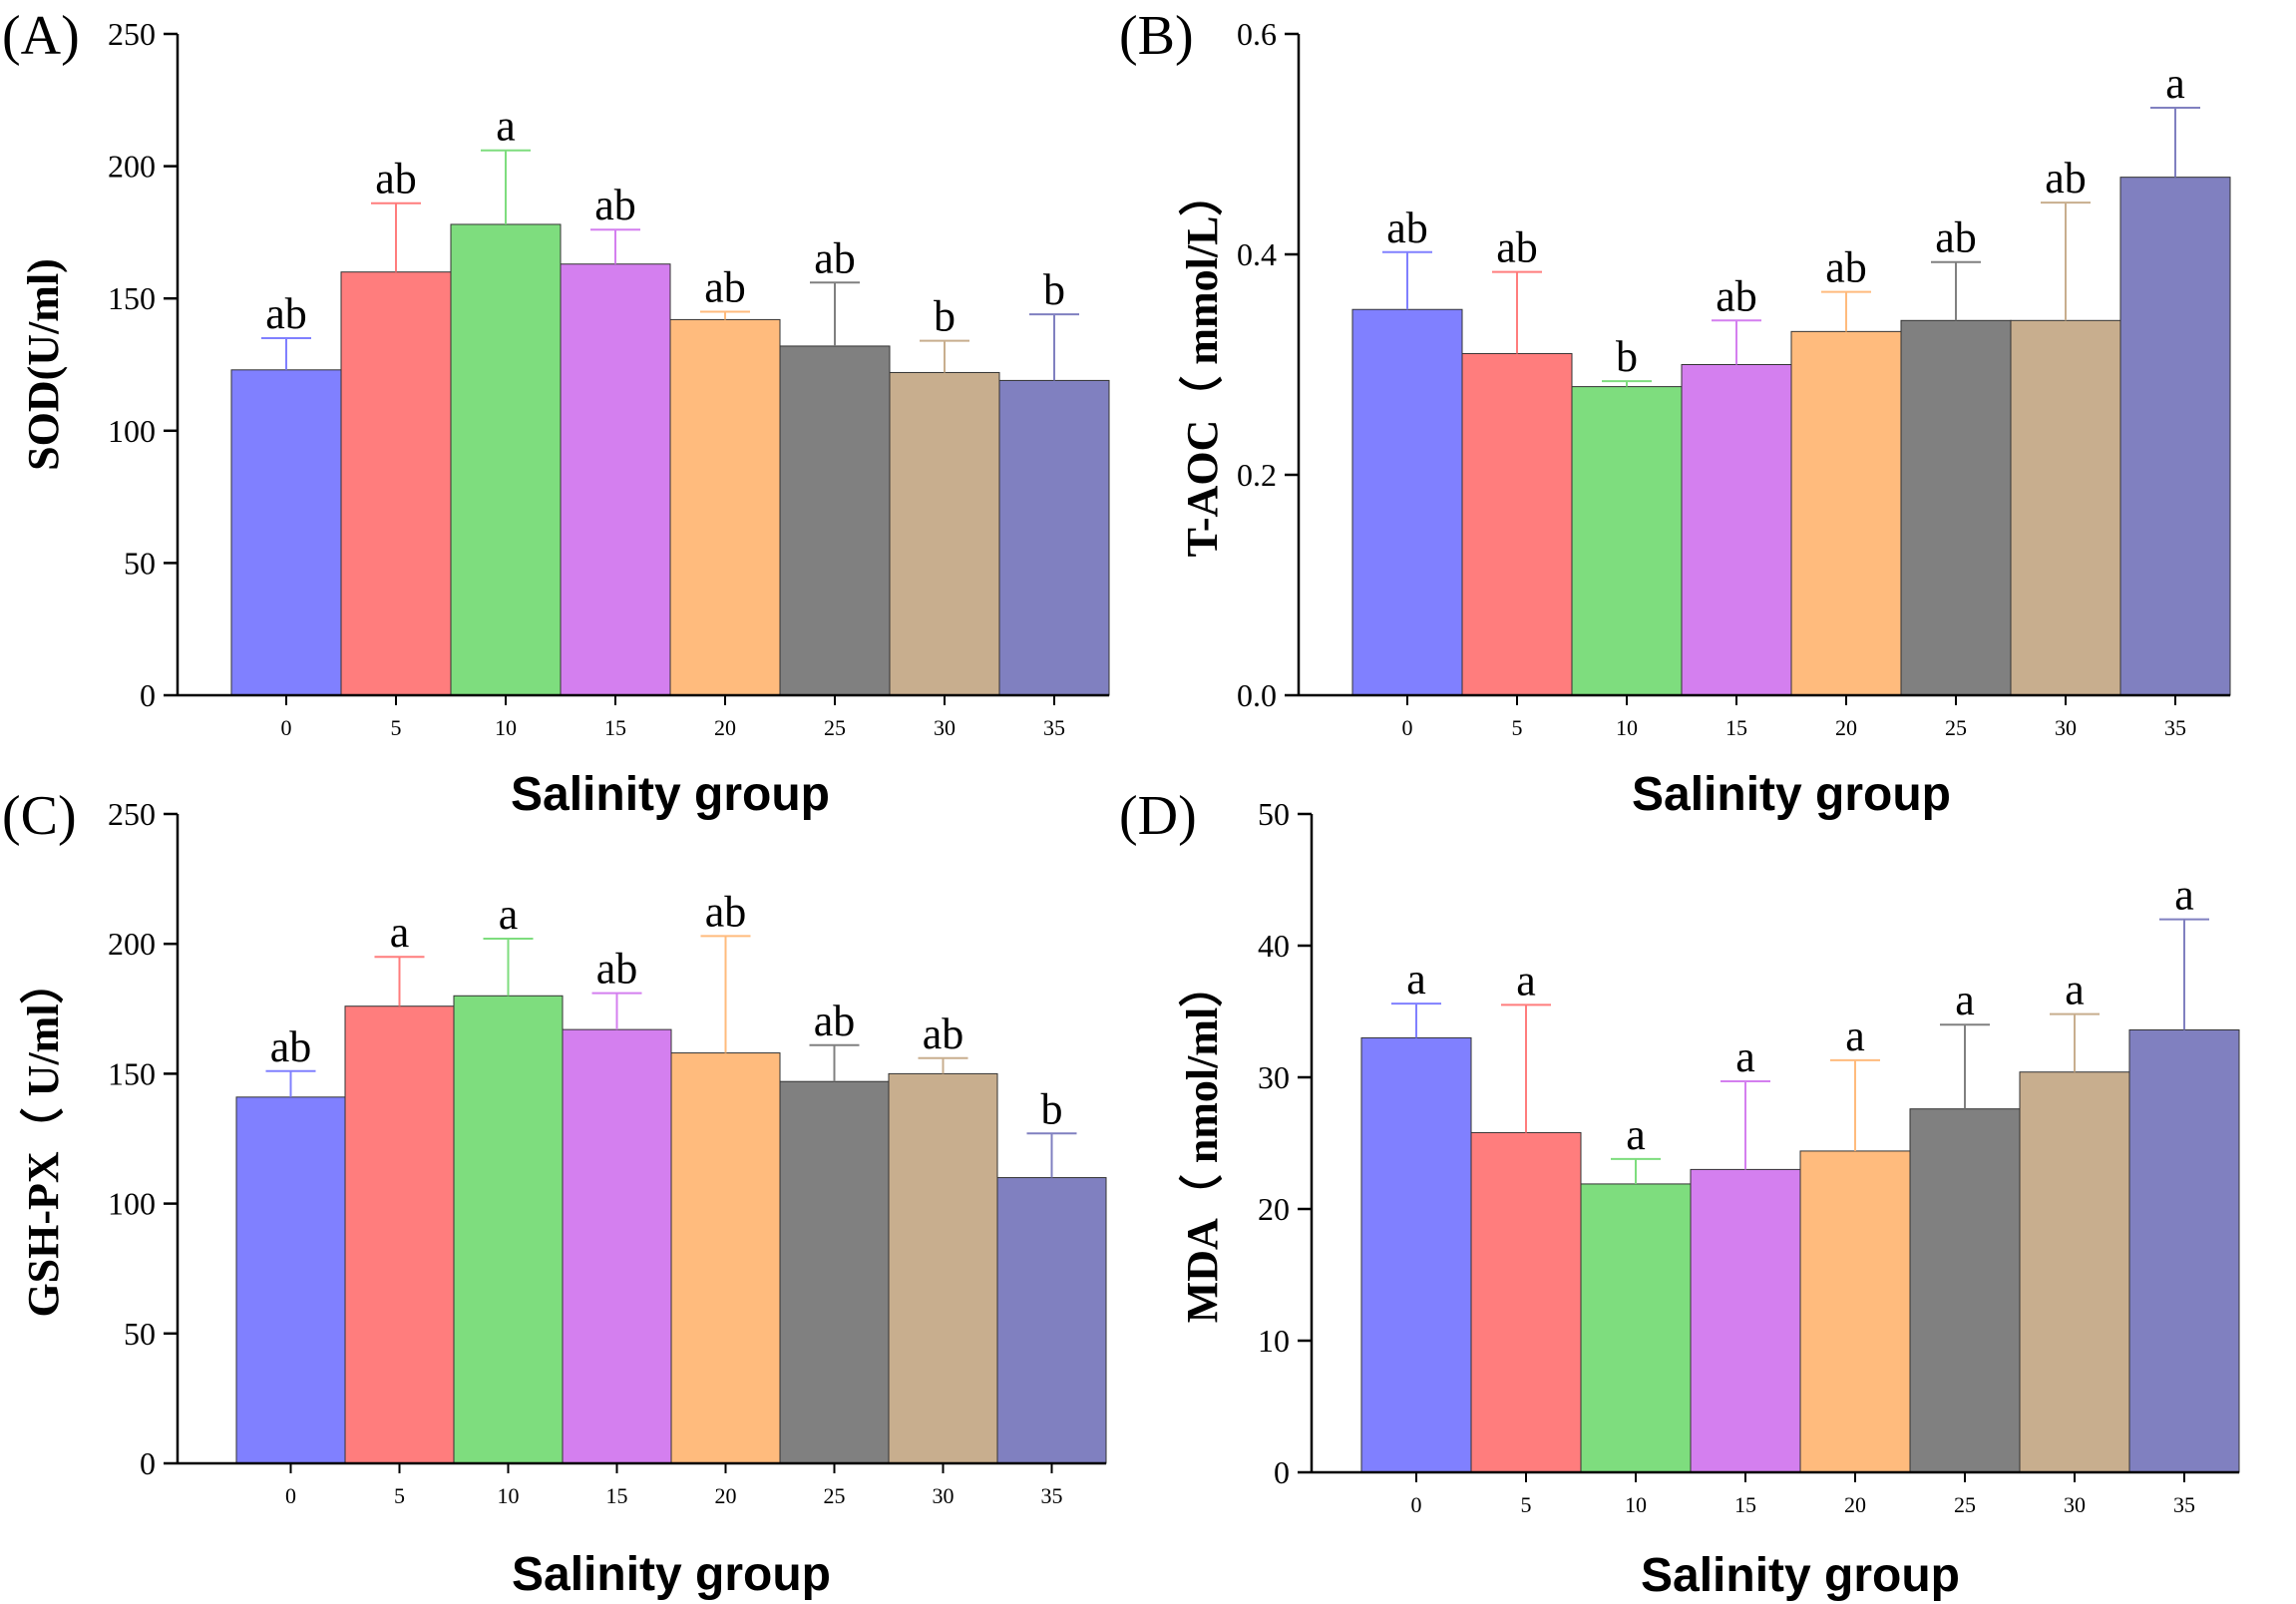 This screenshot has height=1604, width=2296. Describe the element at coordinates (1157, 36) in the screenshot. I see `panel-letter: (B)` at that location.